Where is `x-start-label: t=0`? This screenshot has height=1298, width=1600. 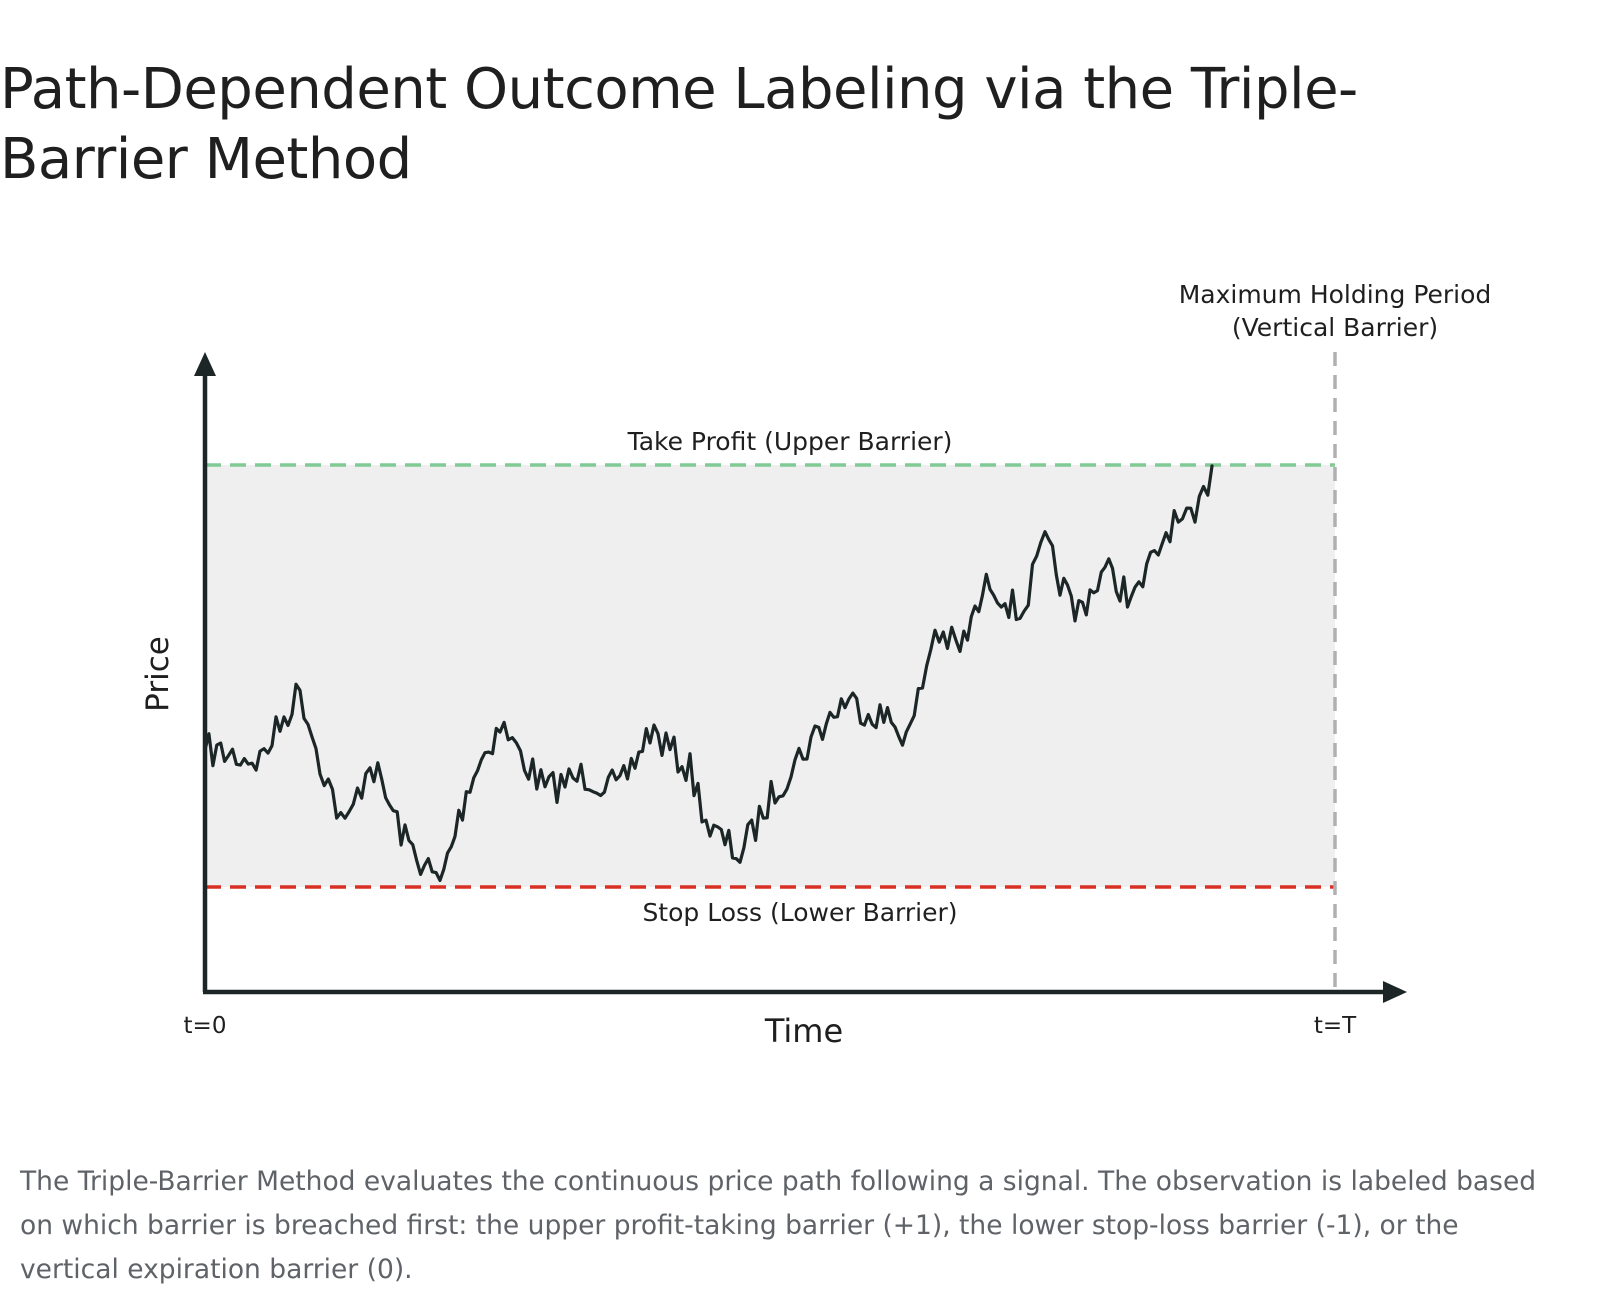 x-start-label: t=0 is located at coordinates (205, 1026).